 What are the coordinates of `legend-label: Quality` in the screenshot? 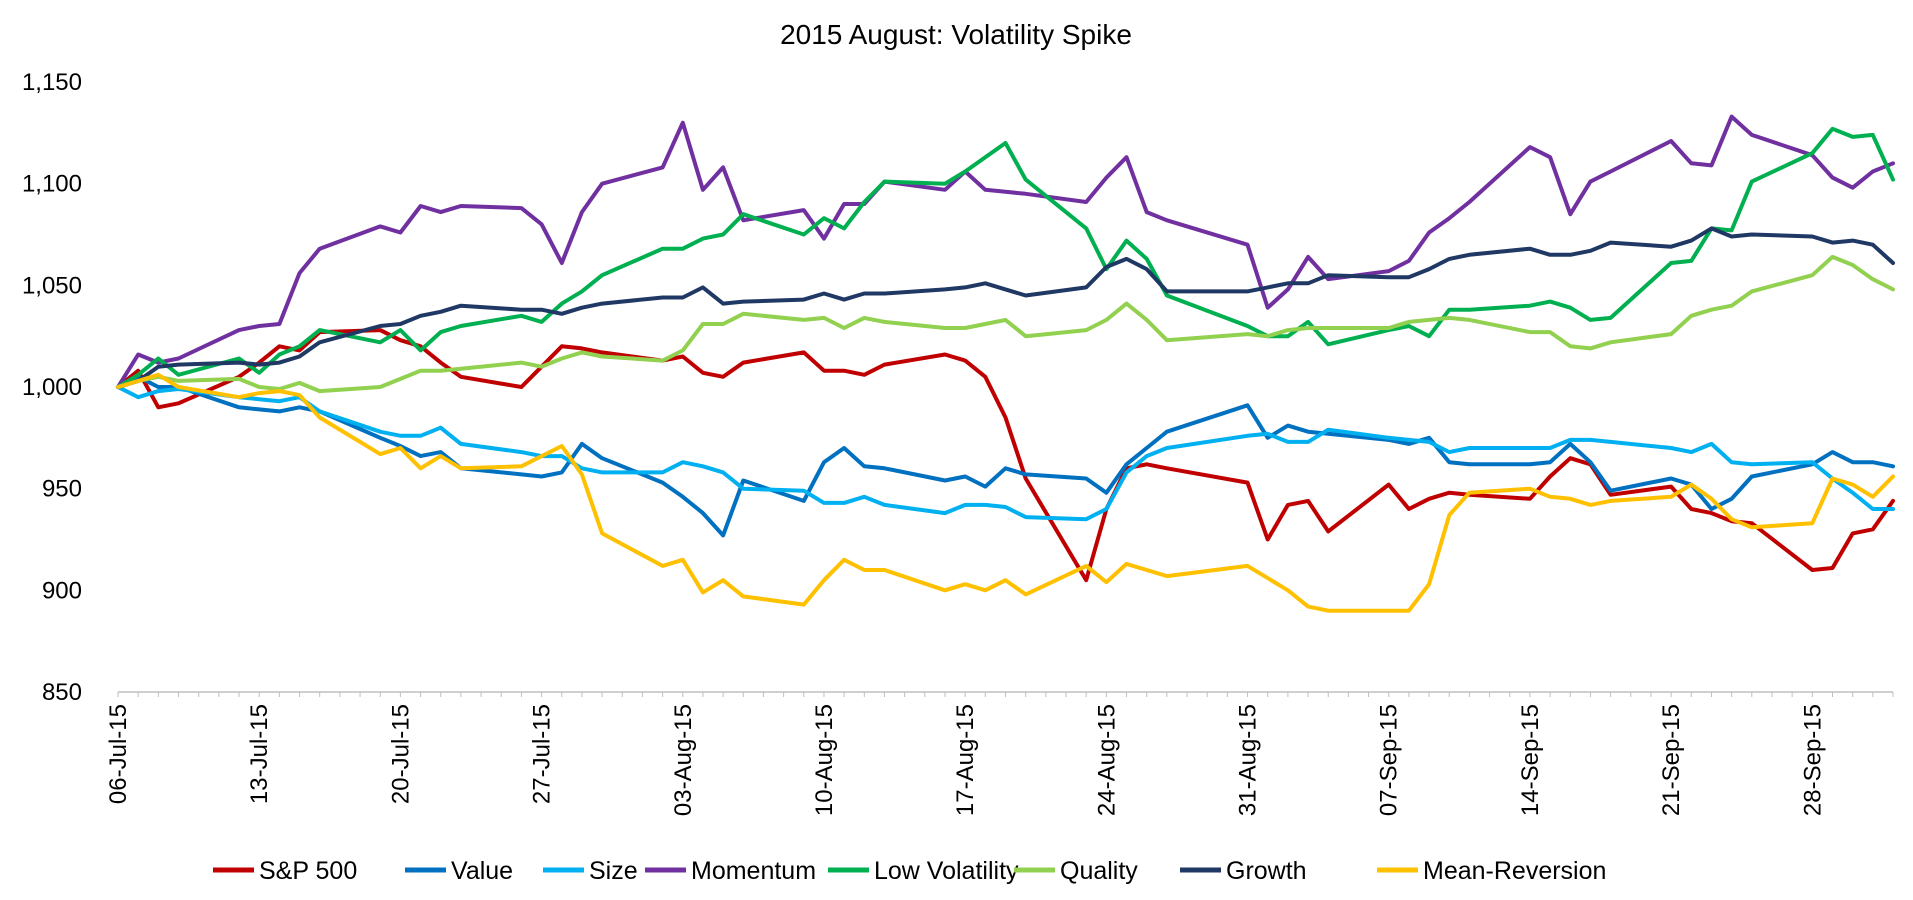 It's located at (1099, 871).